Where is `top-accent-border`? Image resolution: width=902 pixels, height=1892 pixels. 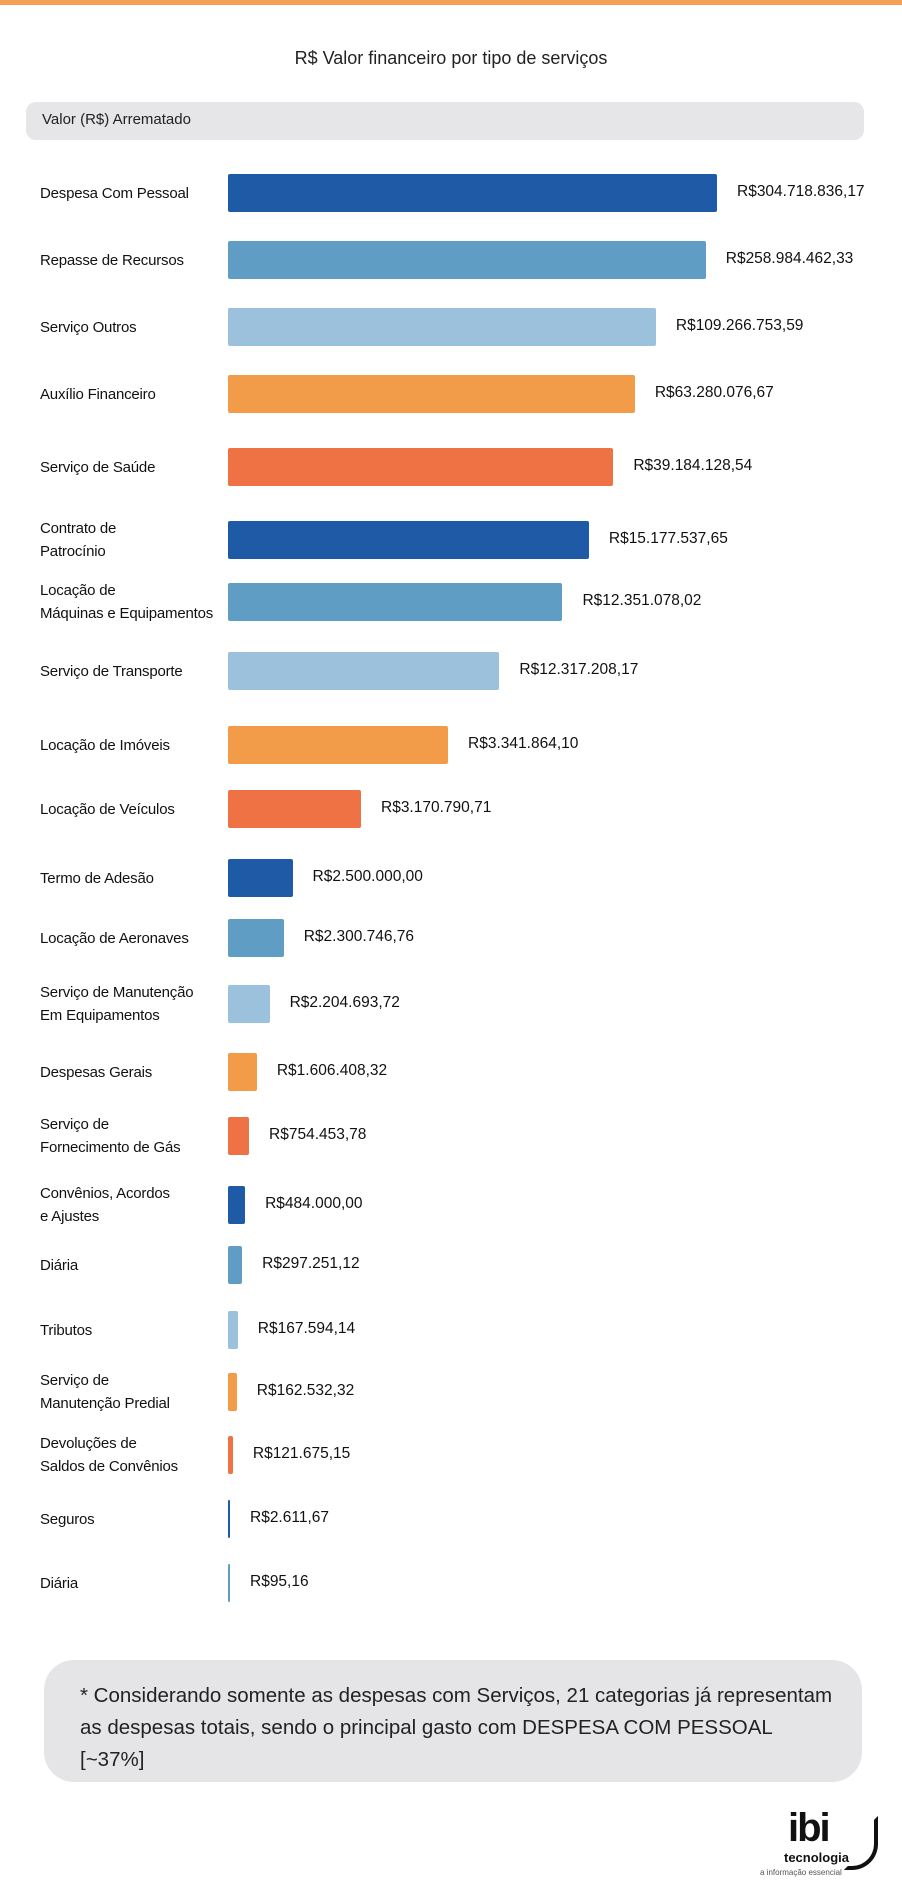
top-accent-border is located at coordinates (451, 2).